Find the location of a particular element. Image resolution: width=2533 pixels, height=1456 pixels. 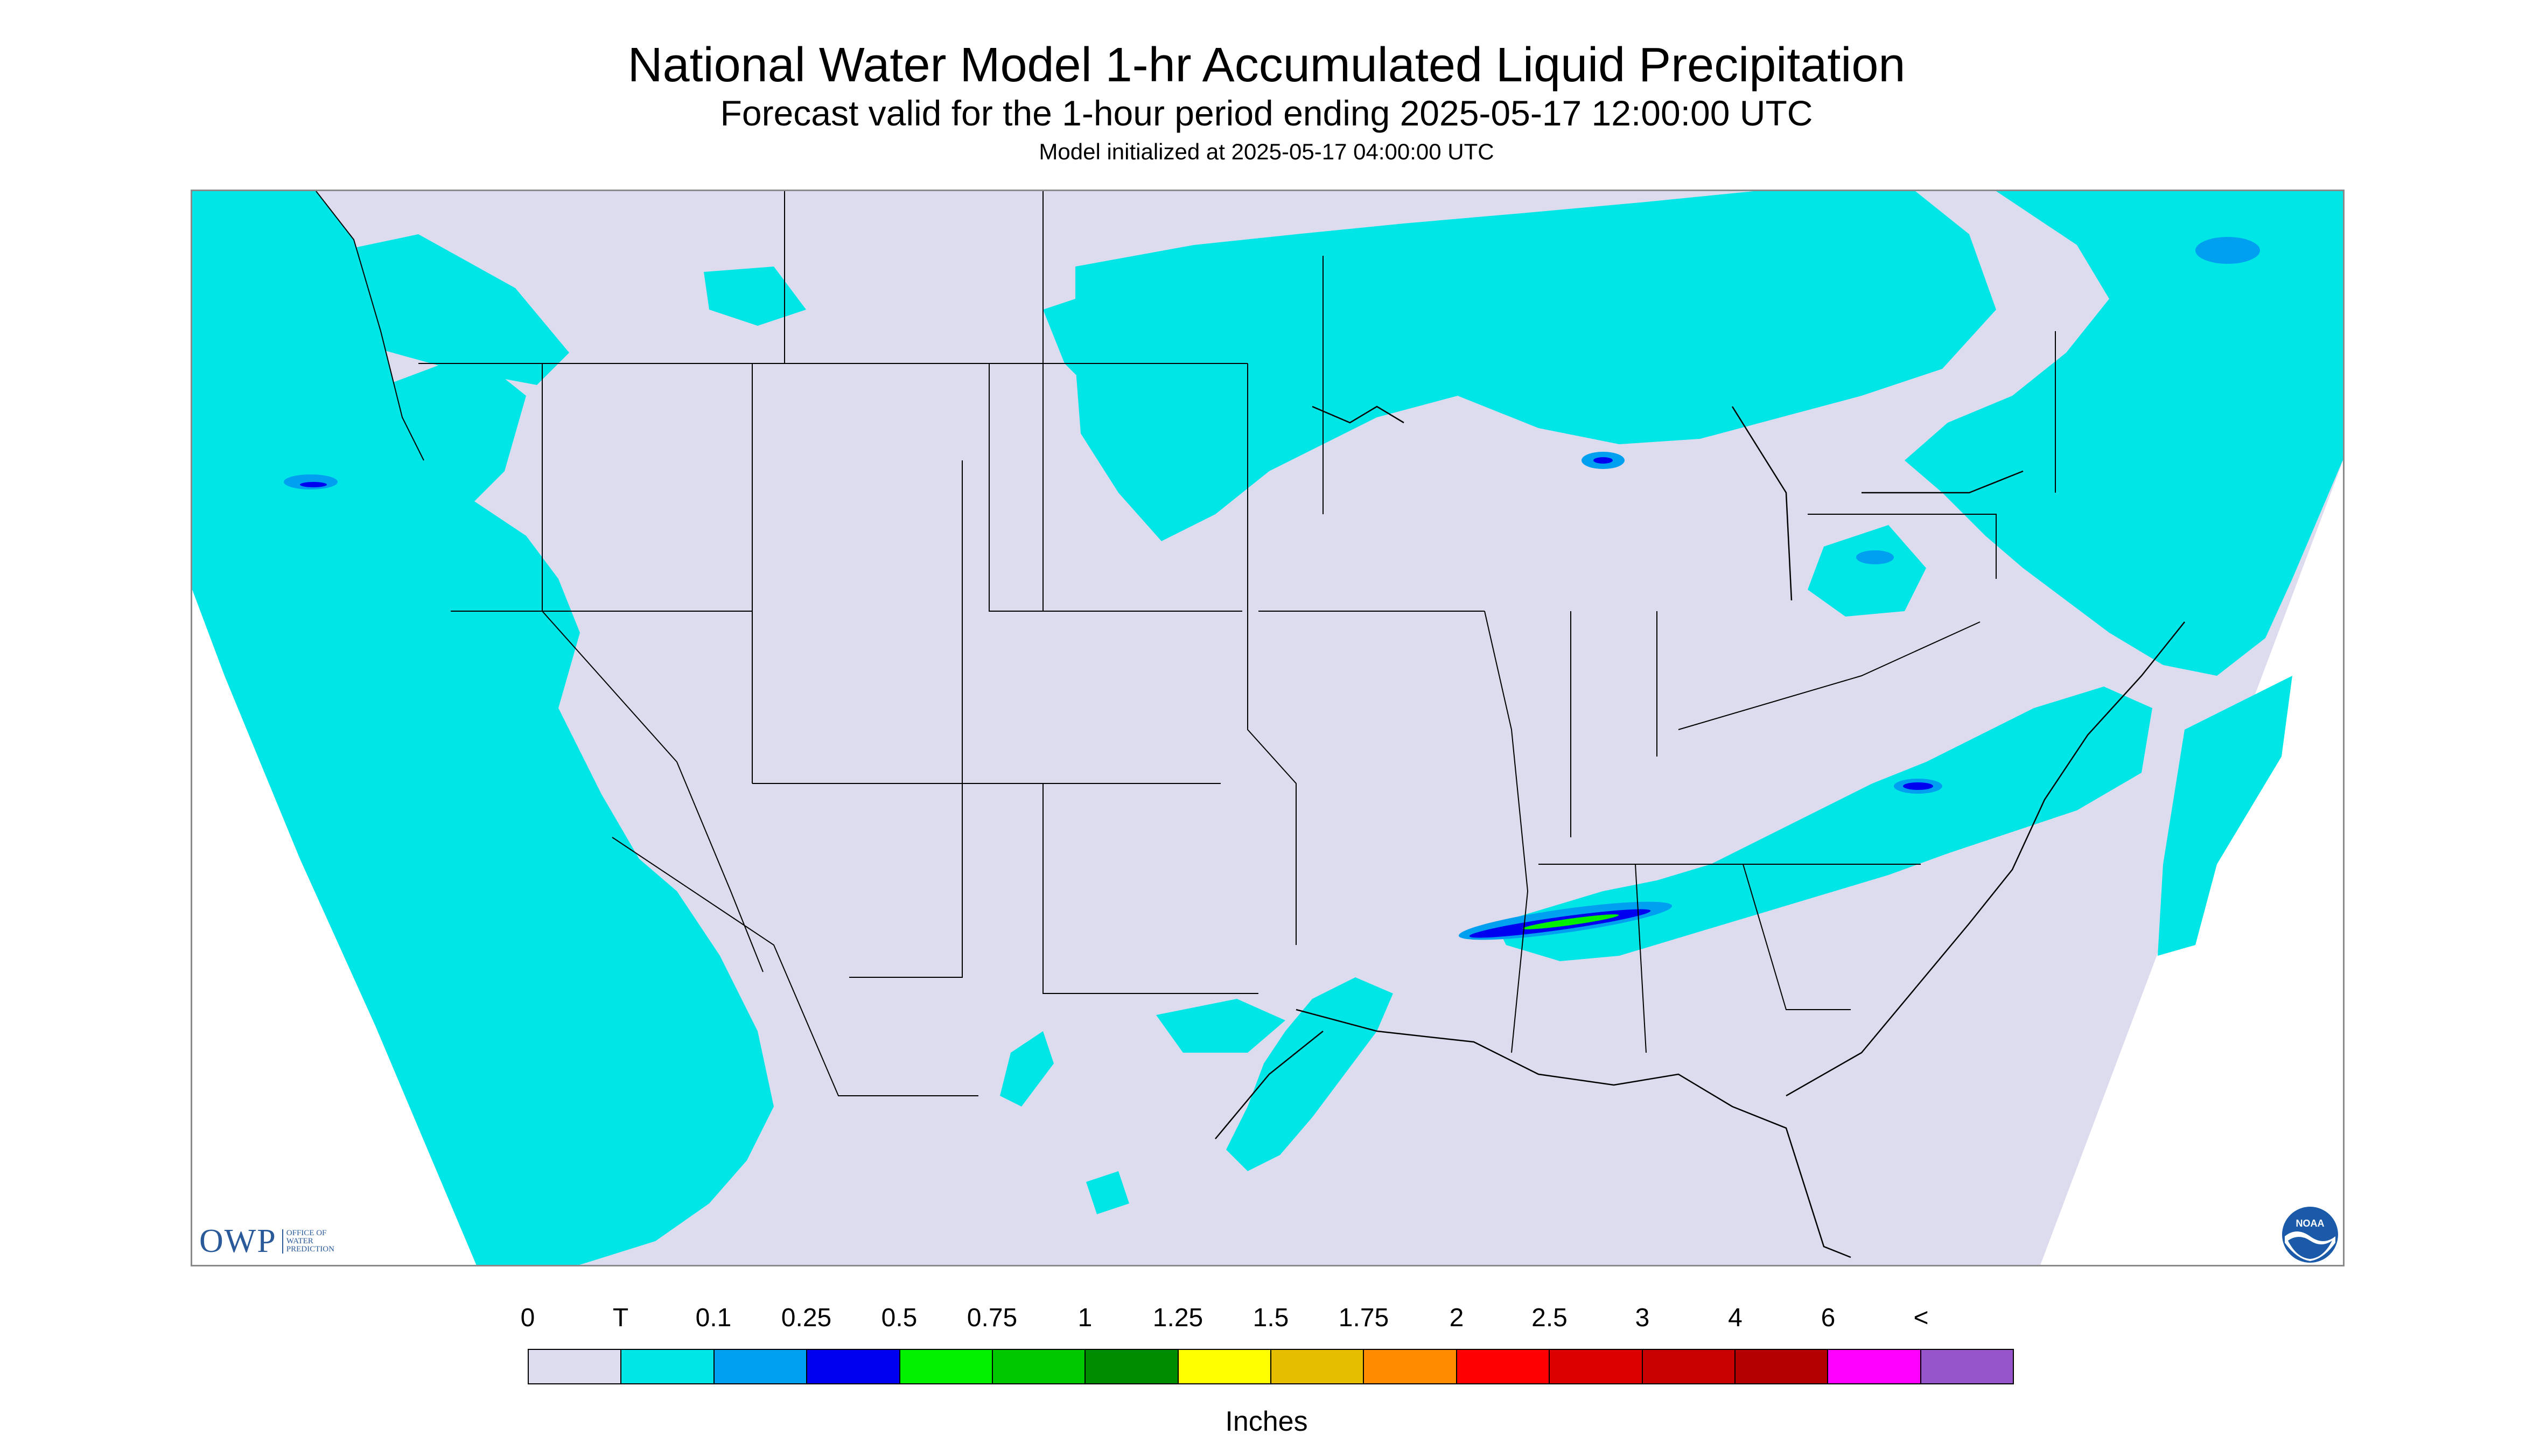

precip-region-mid-atlantic is located at coordinates (1824, 824).